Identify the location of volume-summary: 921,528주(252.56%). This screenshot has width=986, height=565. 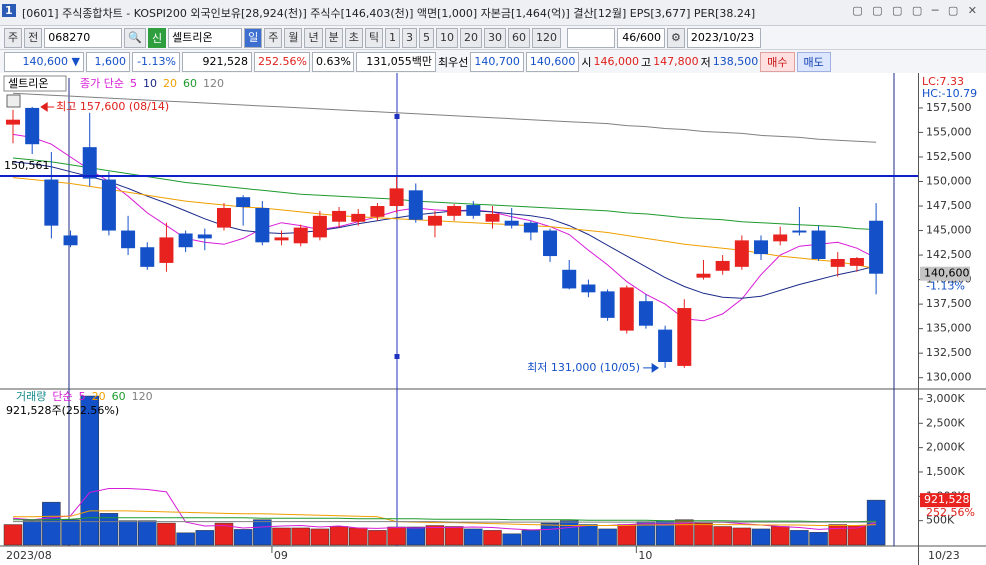
(62, 410).